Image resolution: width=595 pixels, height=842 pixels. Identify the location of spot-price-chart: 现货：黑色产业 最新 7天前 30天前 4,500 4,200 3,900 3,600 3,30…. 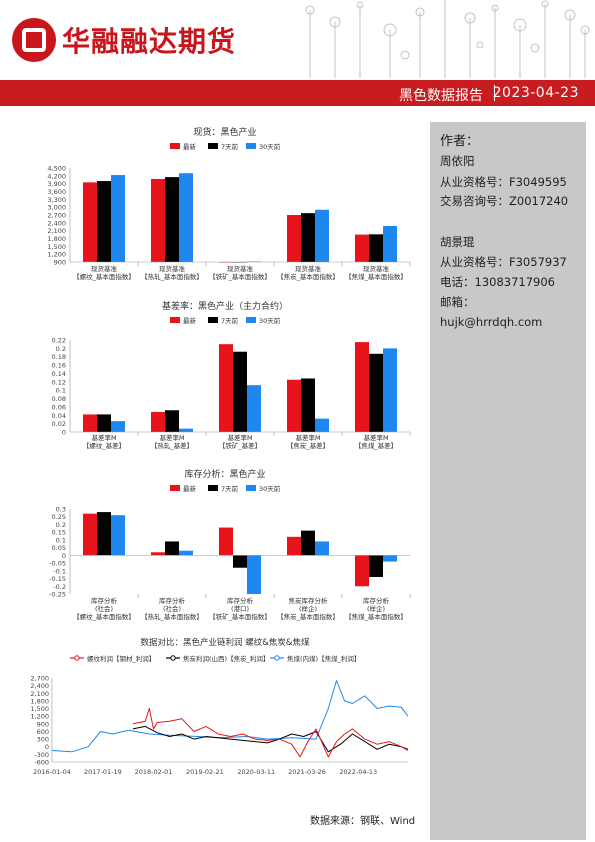
(225, 207).